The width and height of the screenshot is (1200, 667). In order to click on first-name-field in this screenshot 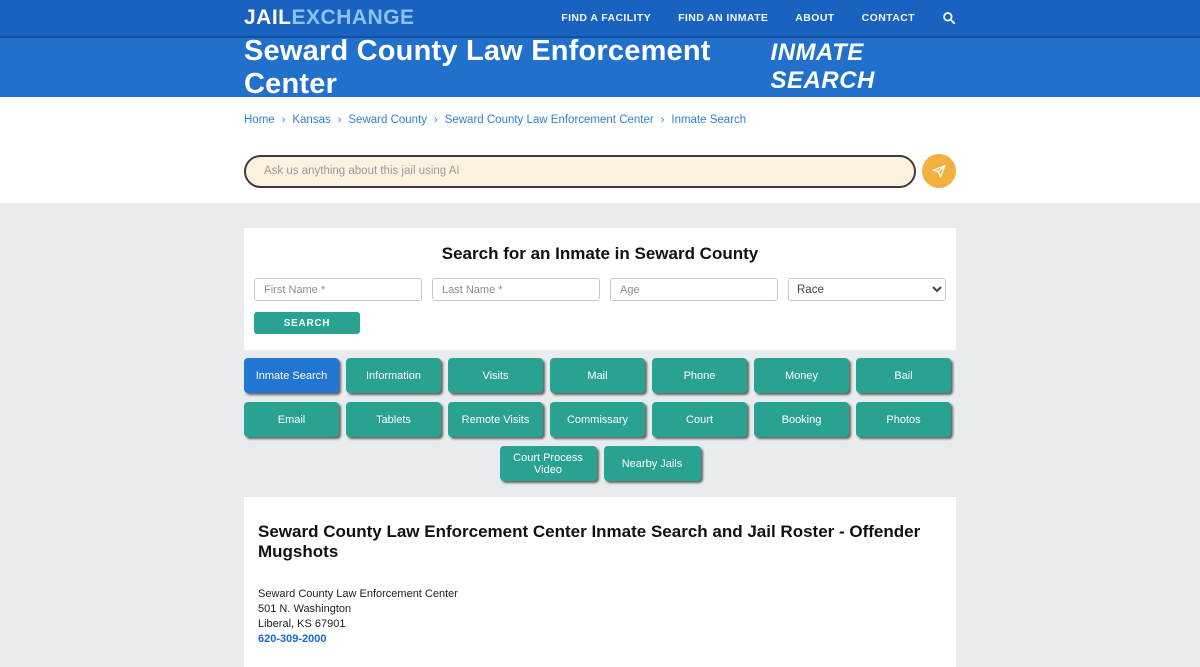, I will do `click(338, 289)`.